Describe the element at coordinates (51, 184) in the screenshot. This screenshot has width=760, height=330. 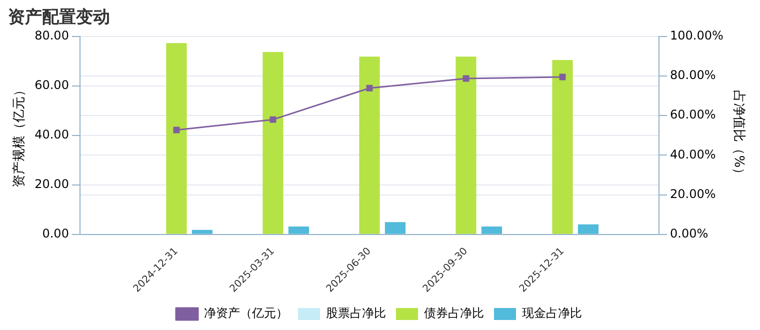
I see `y-tick-label: 20.00` at that location.